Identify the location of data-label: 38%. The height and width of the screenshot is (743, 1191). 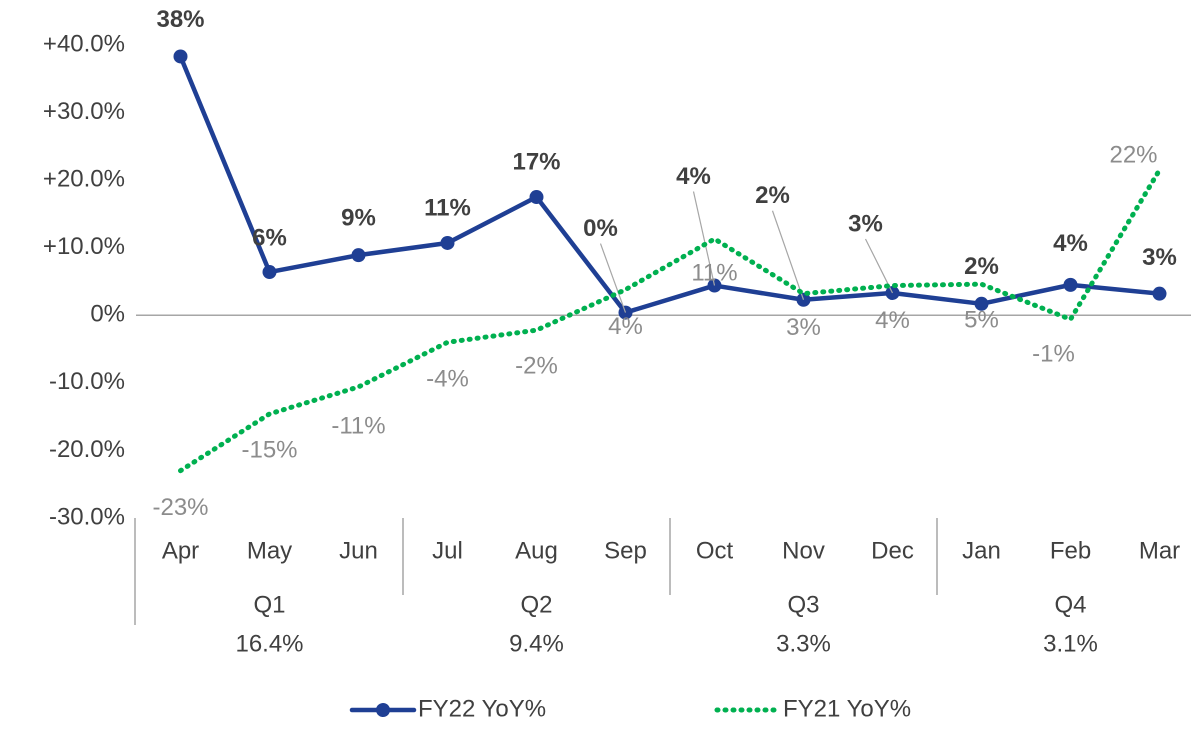
(180, 19).